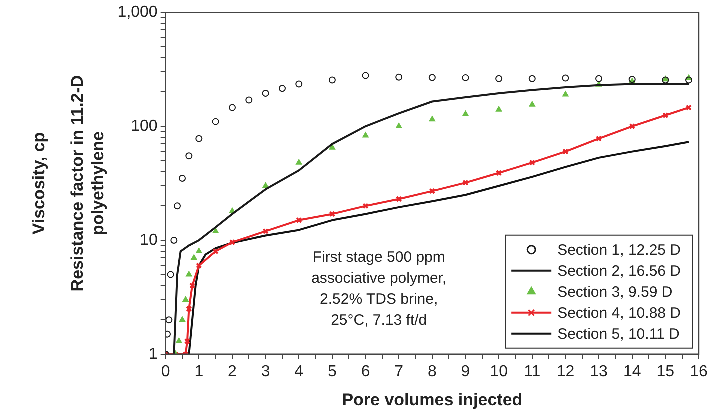 The width and height of the screenshot is (723, 419). What do you see at coordinates (149, 240) in the screenshot?
I see `y-tick-label: 10` at bounding box center [149, 240].